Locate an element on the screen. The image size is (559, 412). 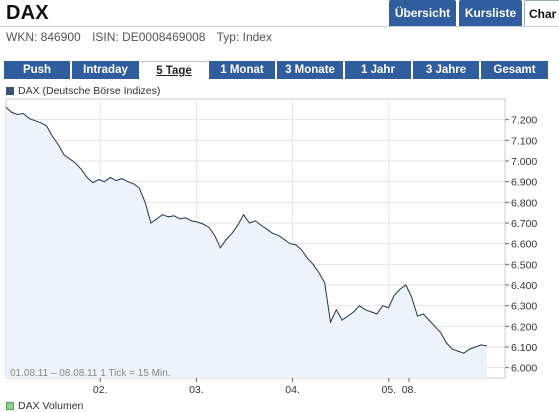
tab-3-jahre: 3 Jahre is located at coordinates (446, 70).